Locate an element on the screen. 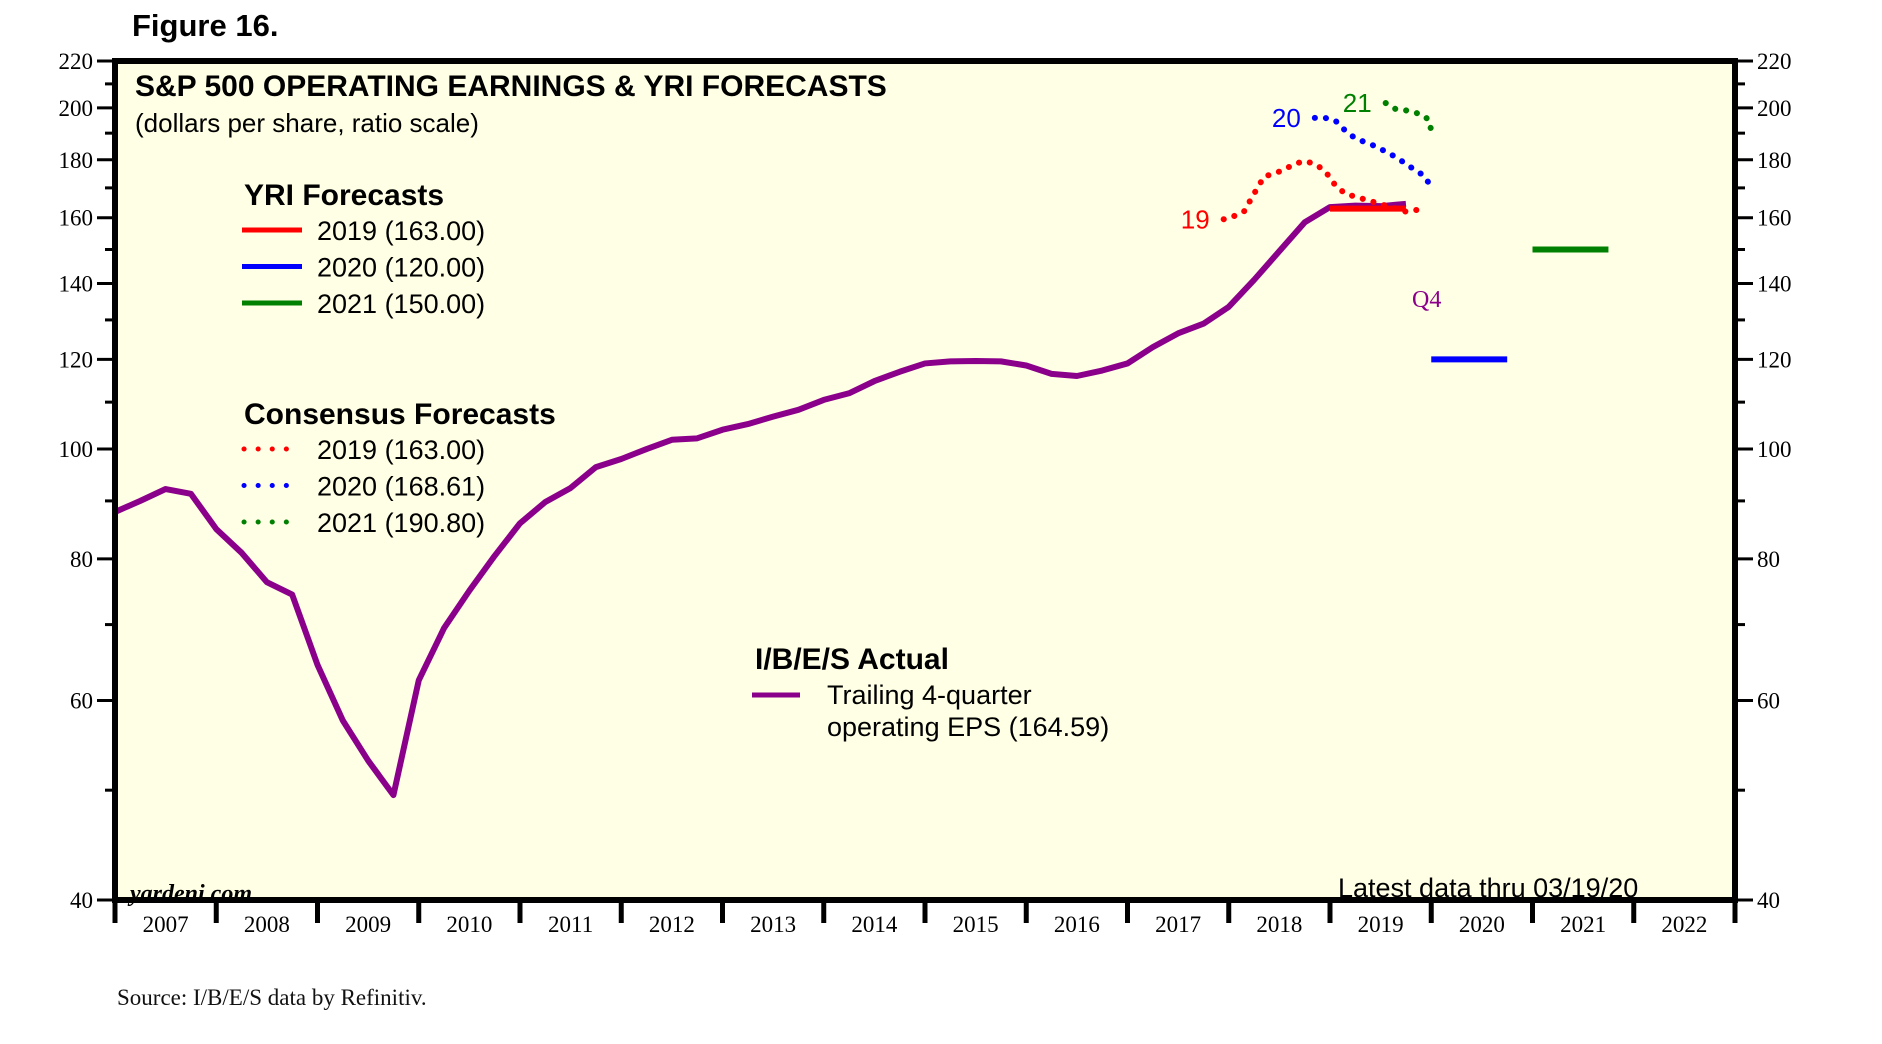  x-tick-label: 2013 is located at coordinates (773, 924).